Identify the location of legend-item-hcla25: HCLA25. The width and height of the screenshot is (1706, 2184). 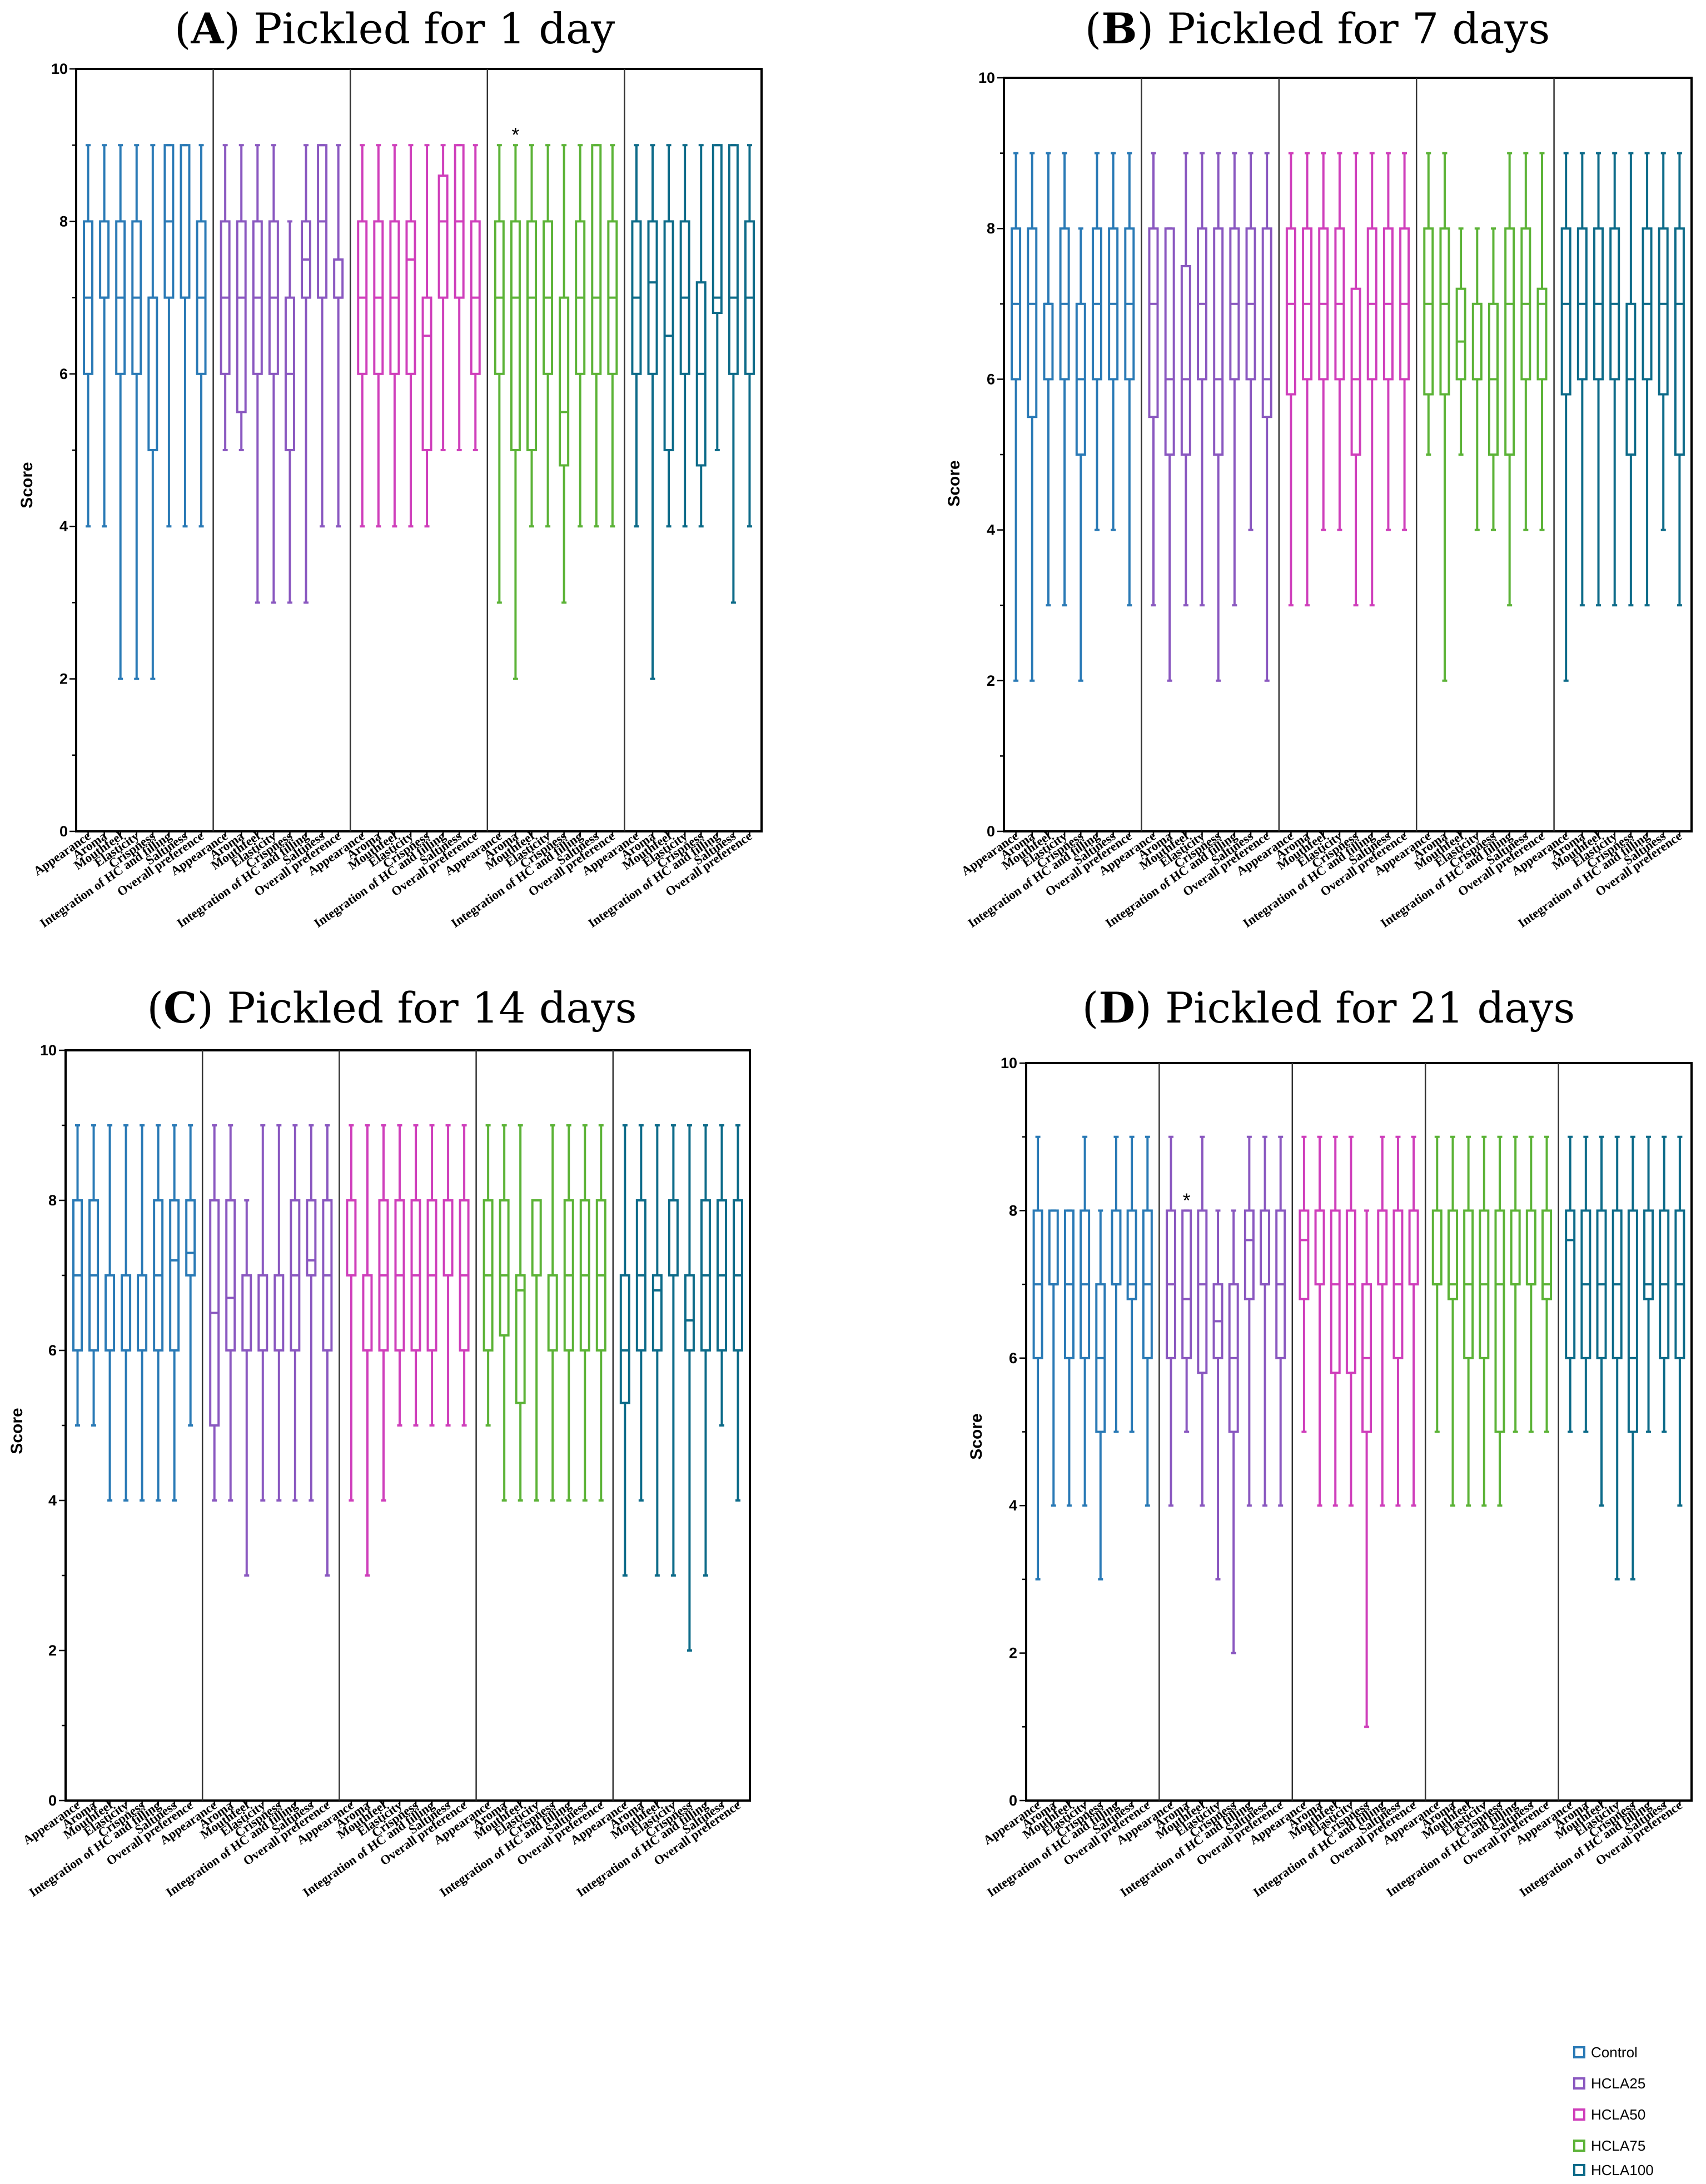
(1609, 2083).